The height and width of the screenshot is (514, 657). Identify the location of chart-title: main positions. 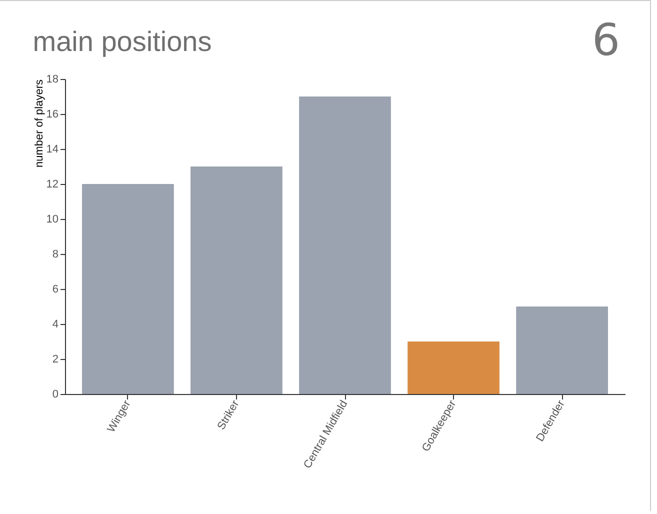
(122, 41).